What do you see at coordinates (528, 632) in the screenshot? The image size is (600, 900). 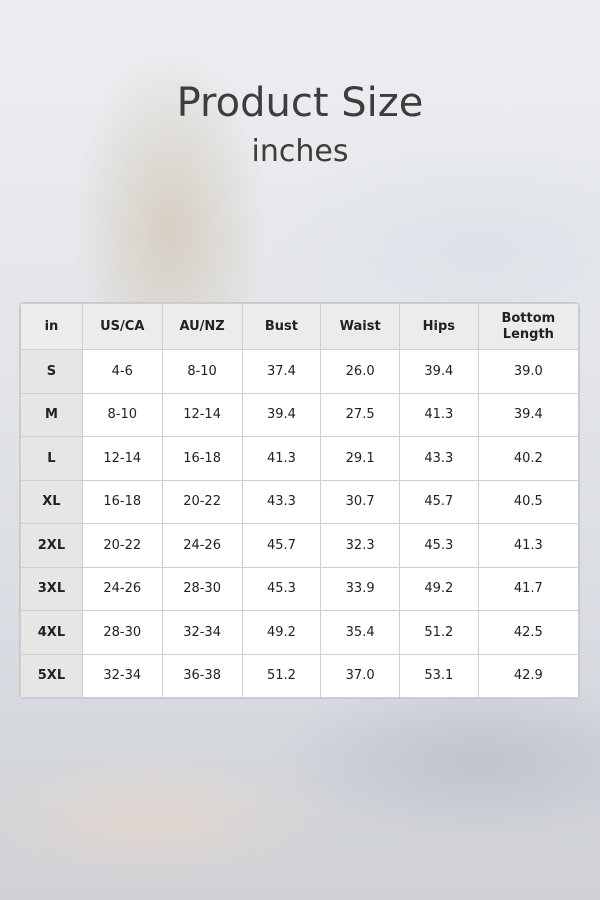 I see `table-cell: 42.5` at bounding box center [528, 632].